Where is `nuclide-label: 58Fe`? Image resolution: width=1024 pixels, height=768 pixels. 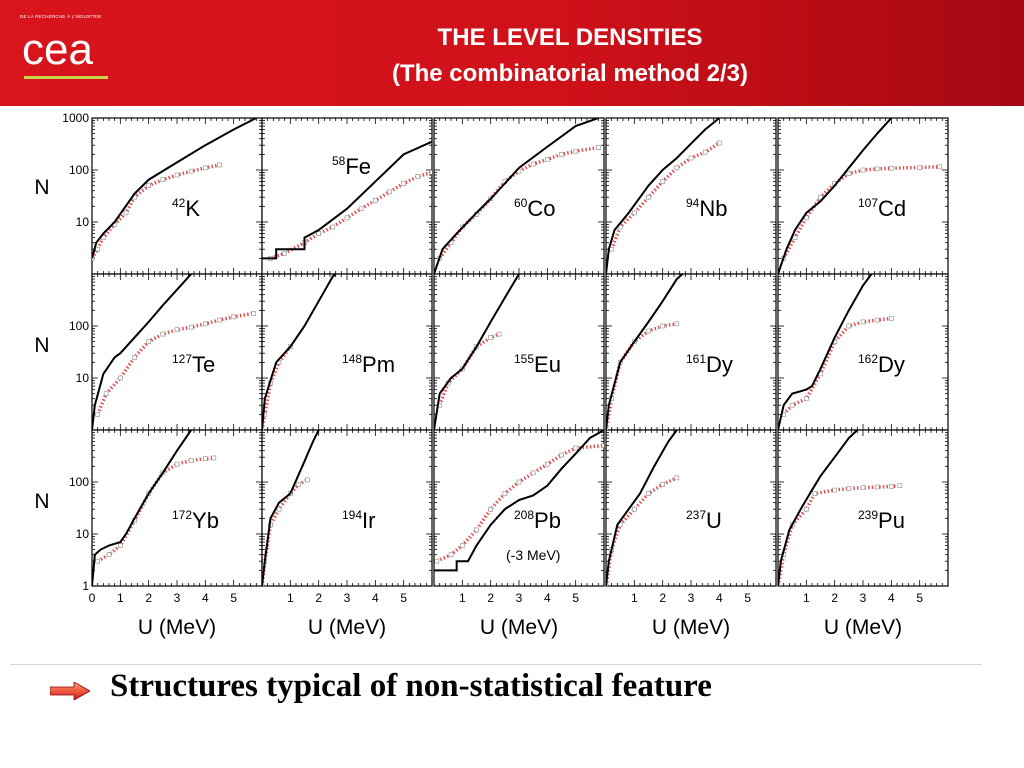 nuclide-label: 58Fe is located at coordinates (351, 166).